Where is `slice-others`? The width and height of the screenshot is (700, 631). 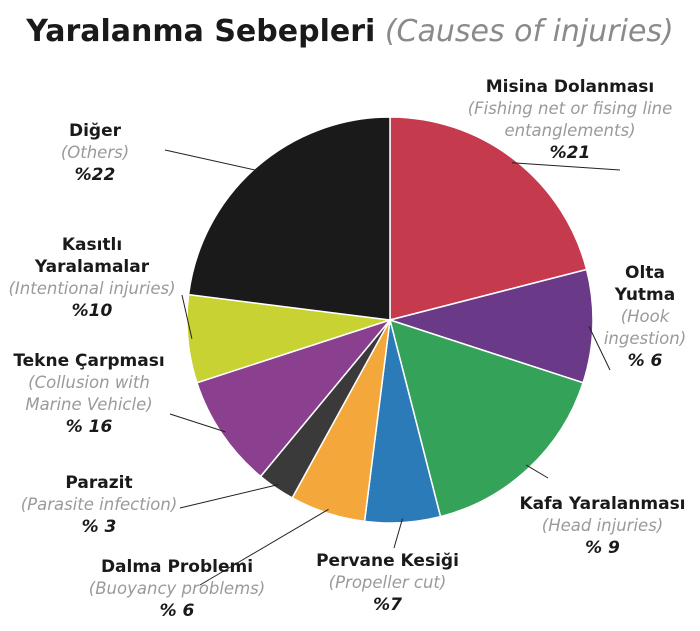
slice-others is located at coordinates (289, 218).